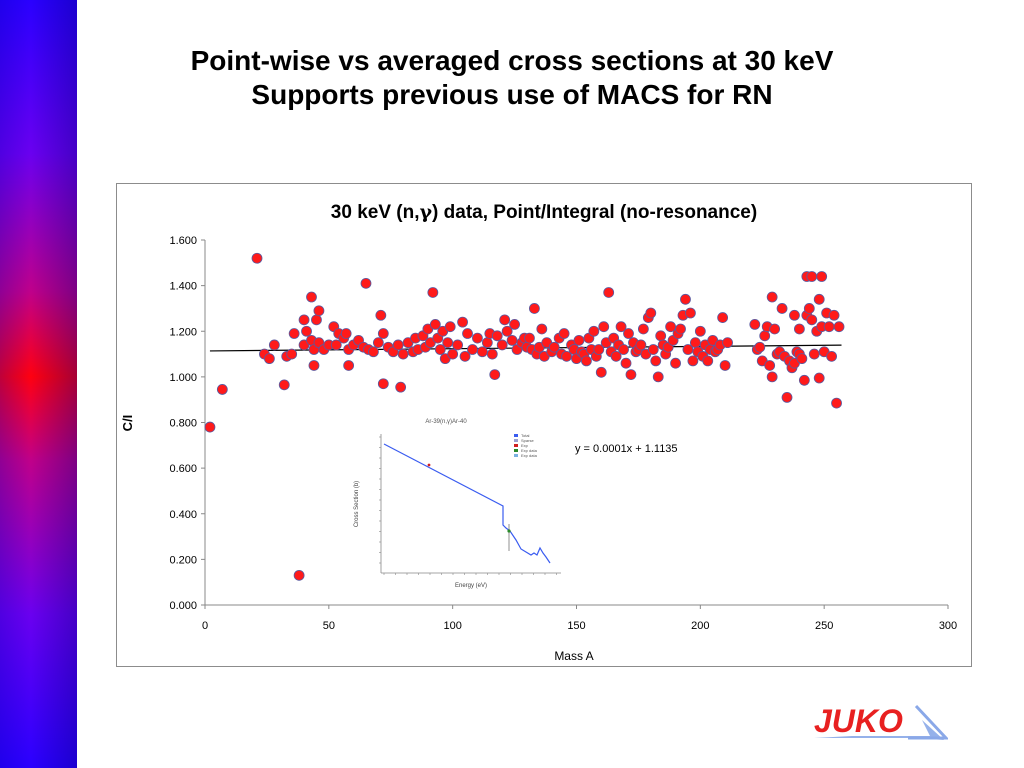 The image size is (1024, 768). I want to click on y-tick-label: 0.200, so click(183, 560).